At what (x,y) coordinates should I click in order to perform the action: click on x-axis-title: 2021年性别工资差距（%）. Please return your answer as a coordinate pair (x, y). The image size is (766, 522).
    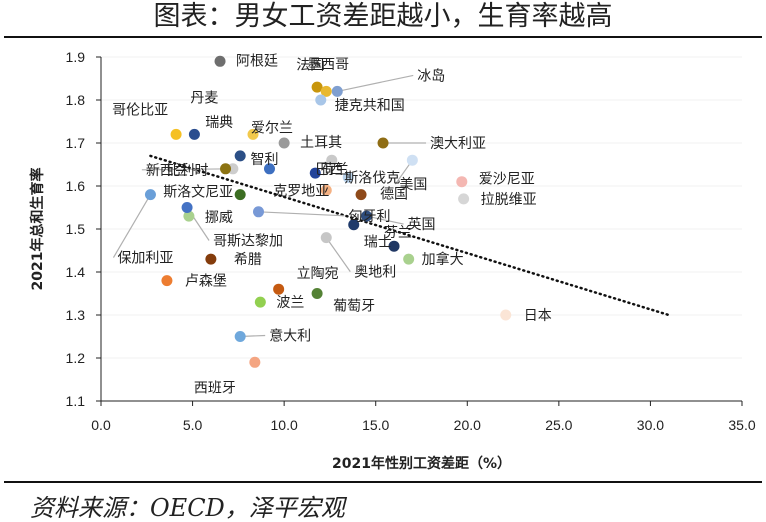
    Looking at the image, I should click on (421, 463).